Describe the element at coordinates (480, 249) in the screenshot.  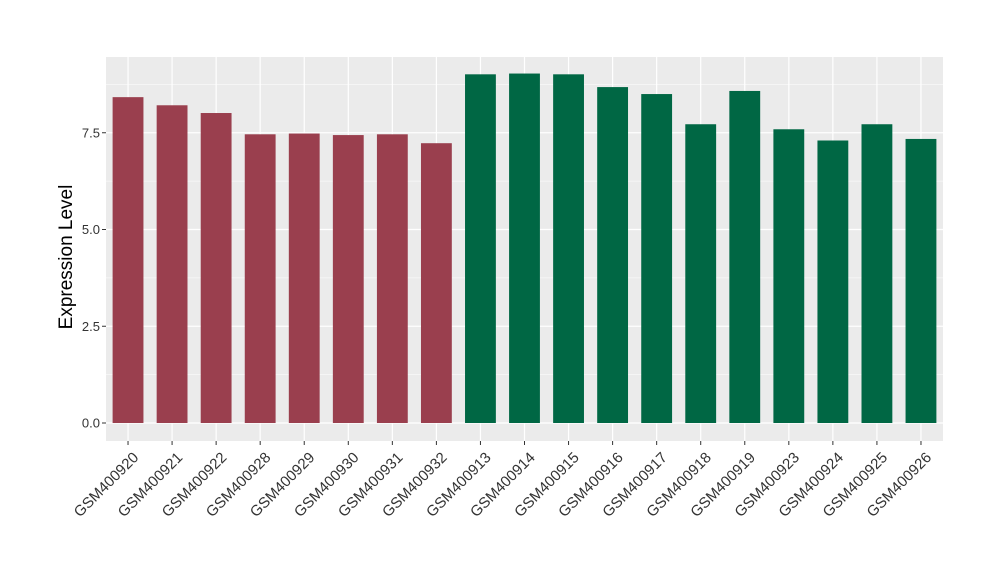
I see `bar-GSM400913` at that location.